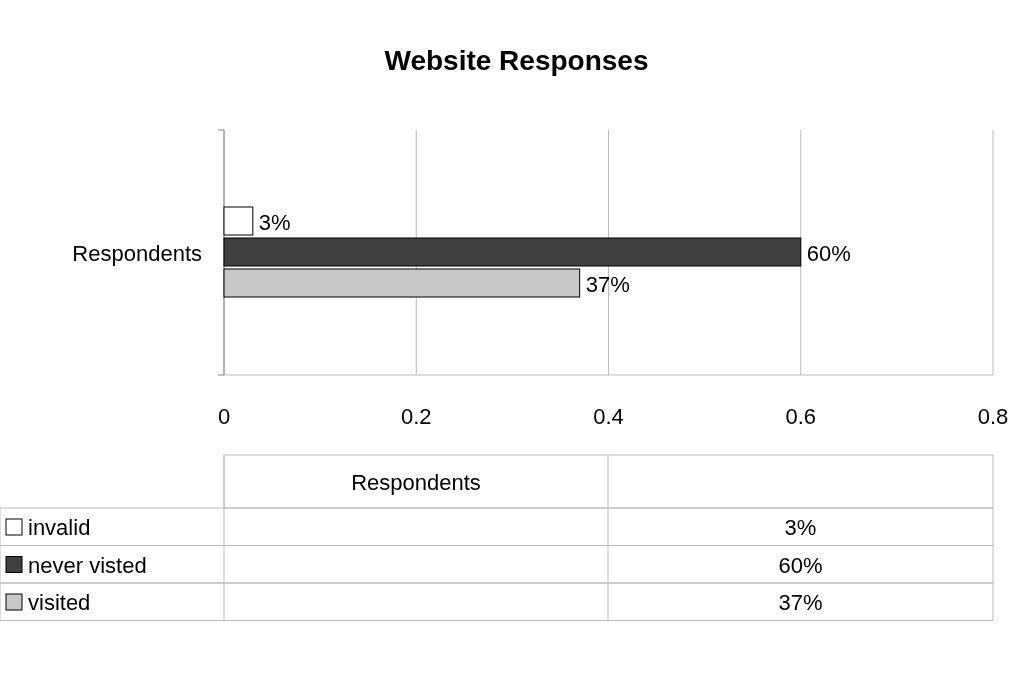  What do you see at coordinates (274, 222) in the screenshot?
I see `data-label: 3%` at bounding box center [274, 222].